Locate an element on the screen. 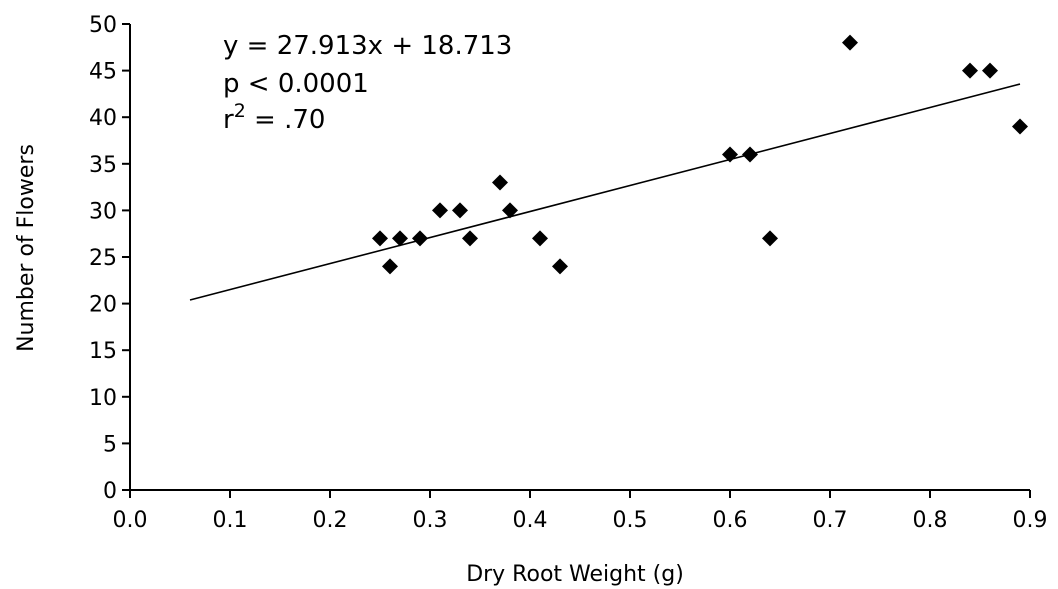 Image resolution: width=1058 pixels, height=589 pixels. y-tick-label: 20 is located at coordinates (103, 305).